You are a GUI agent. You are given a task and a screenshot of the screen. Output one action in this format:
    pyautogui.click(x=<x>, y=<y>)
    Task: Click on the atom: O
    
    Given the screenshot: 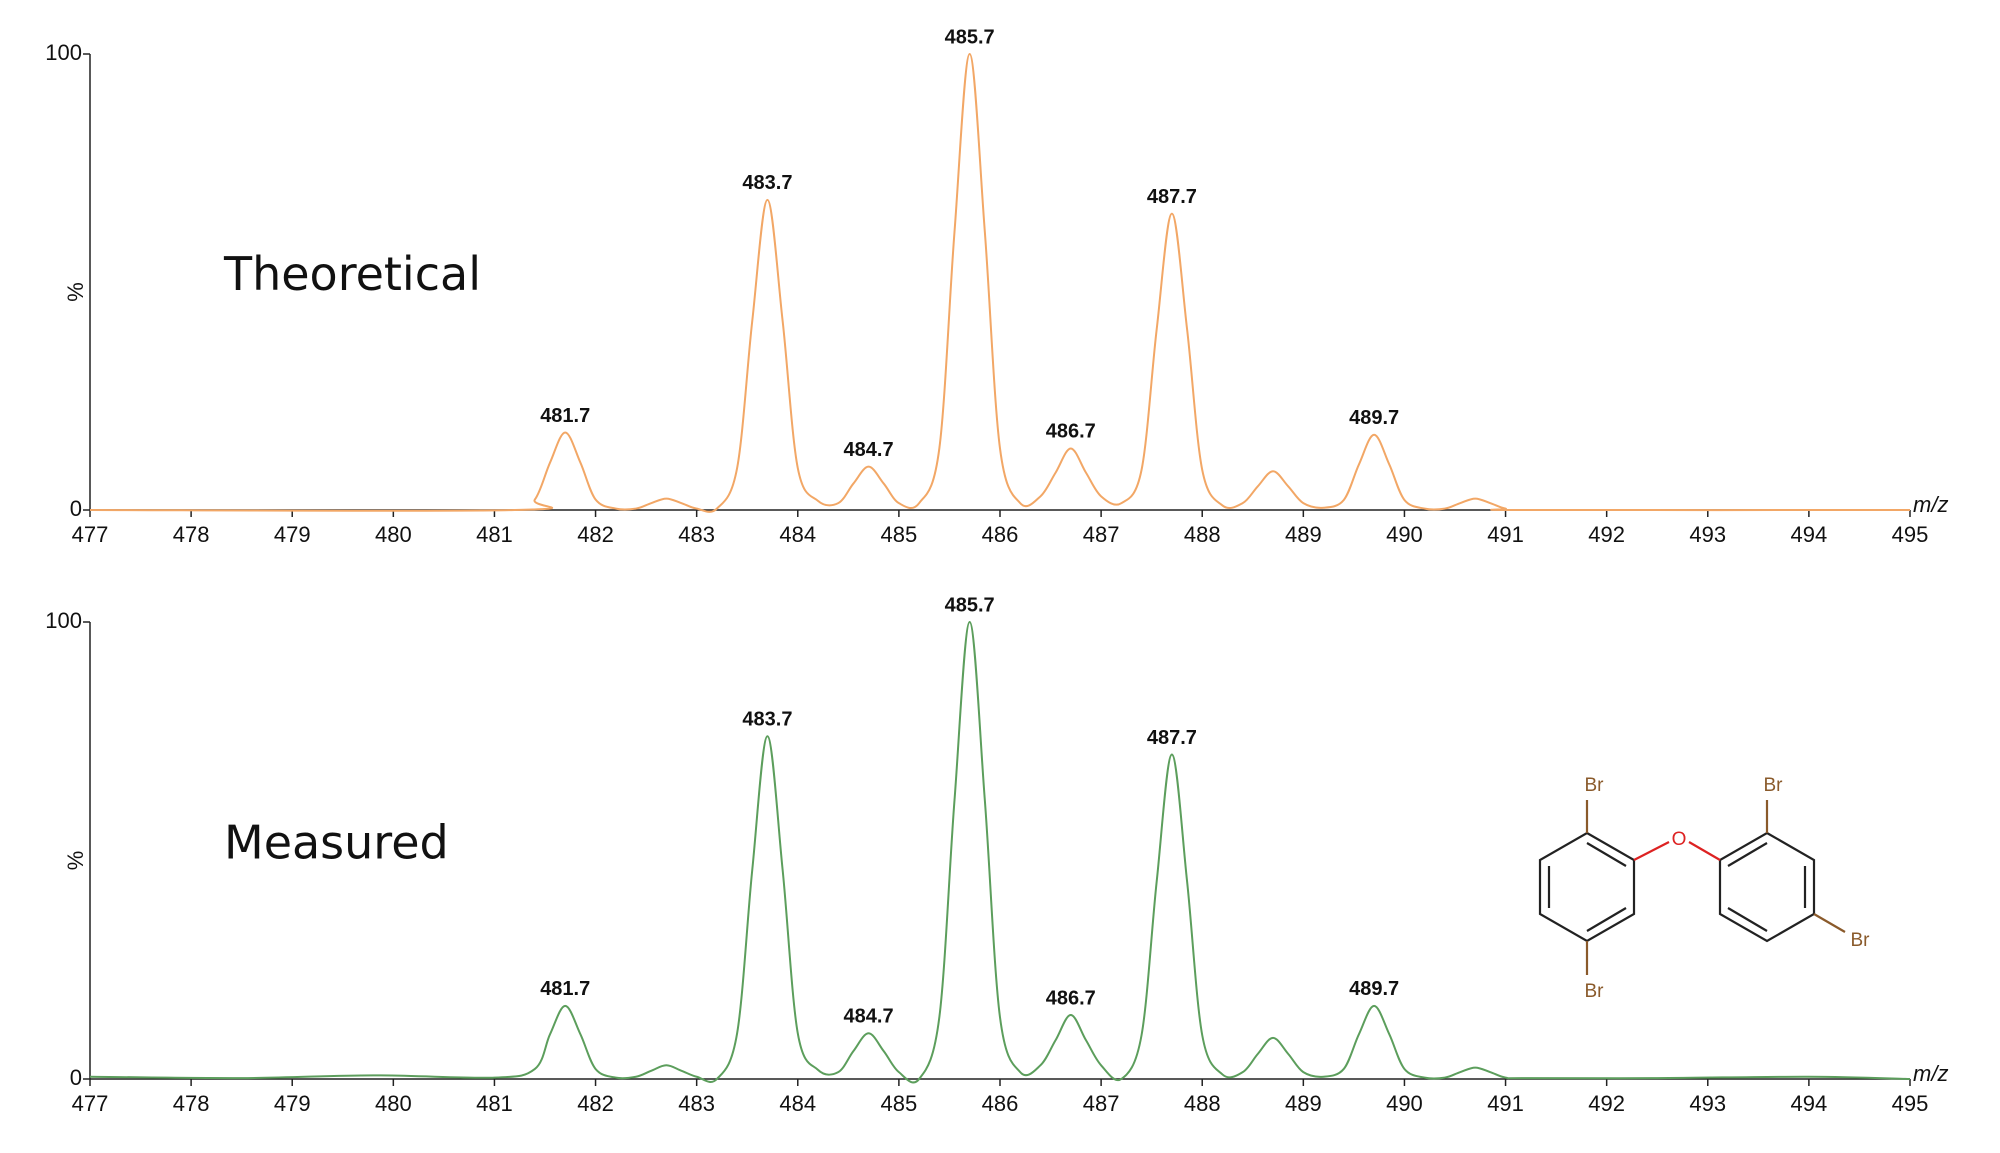 What is the action you would take?
    pyautogui.click(x=1679, y=839)
    